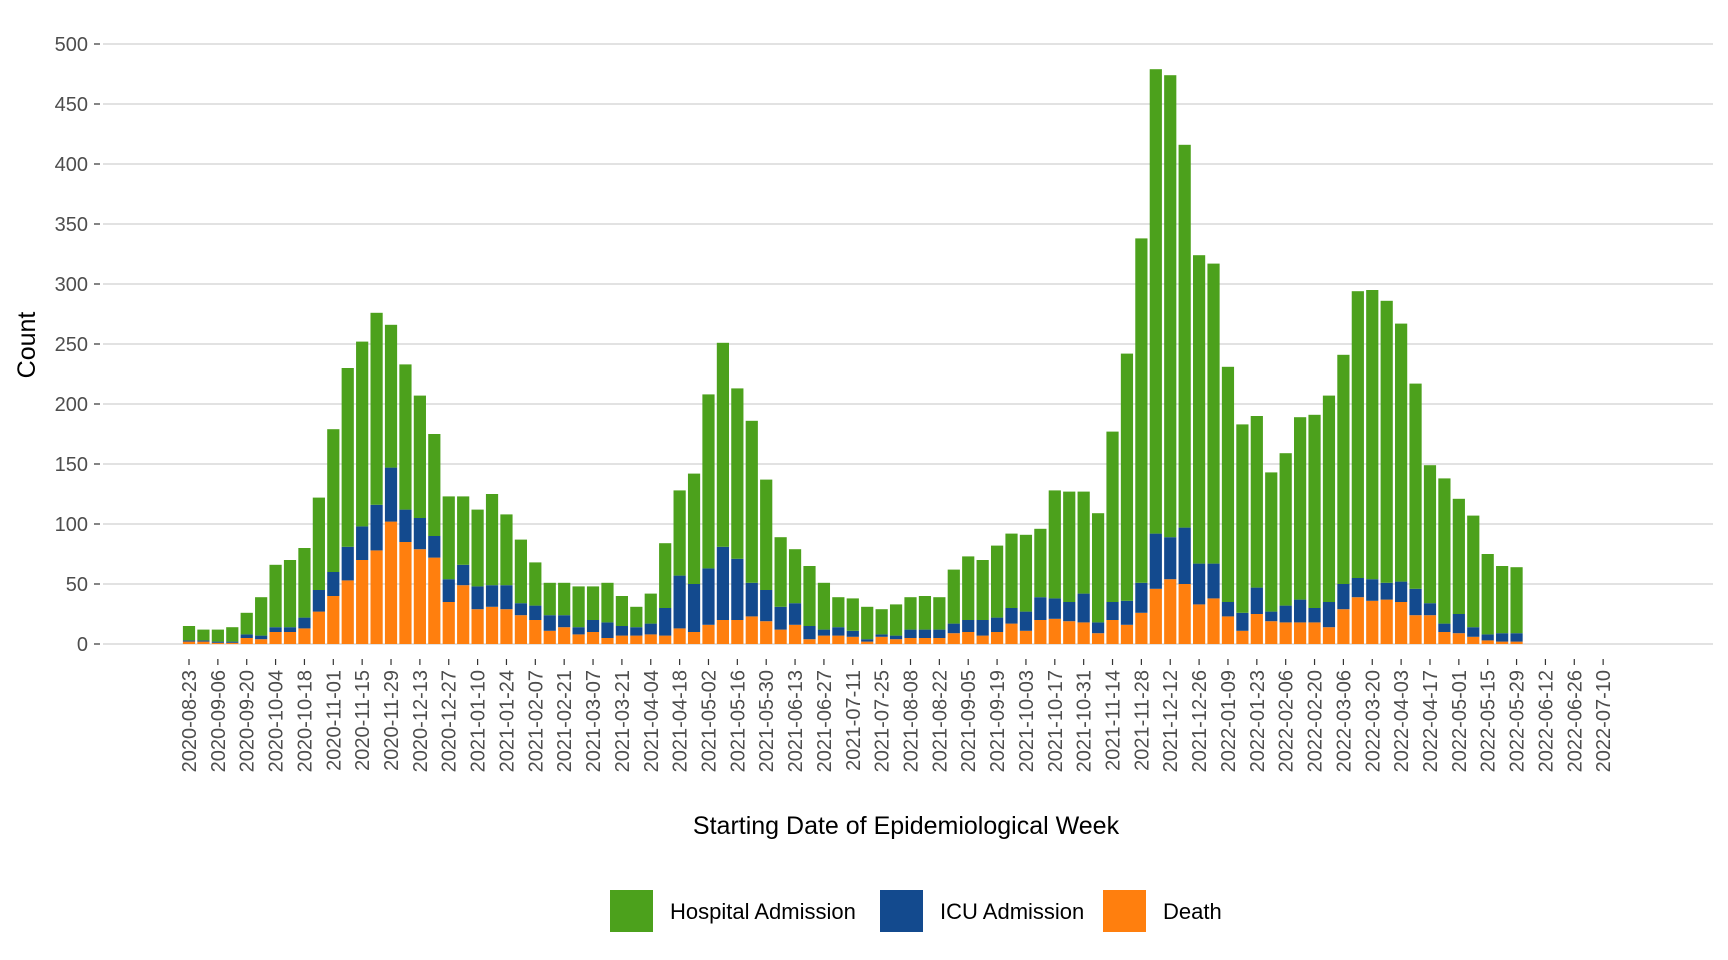 This screenshot has height=960, width=1728. What do you see at coordinates (71, 465) in the screenshot?
I see `y-tick-label: 150` at bounding box center [71, 465].